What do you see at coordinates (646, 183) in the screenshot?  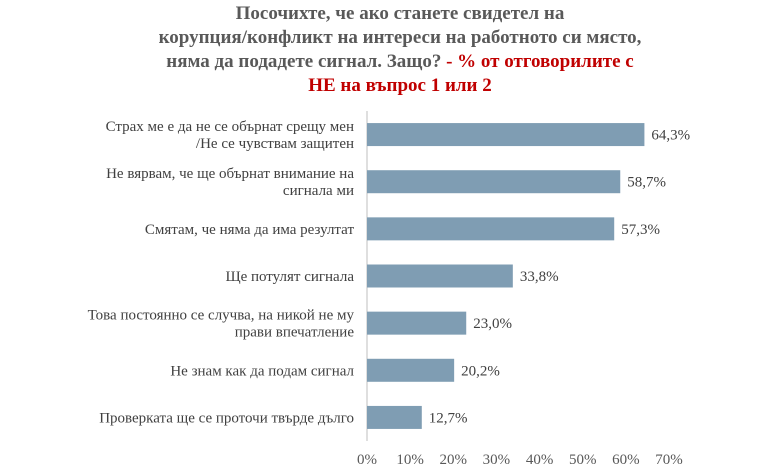 I see `data-label: 58,7%` at bounding box center [646, 183].